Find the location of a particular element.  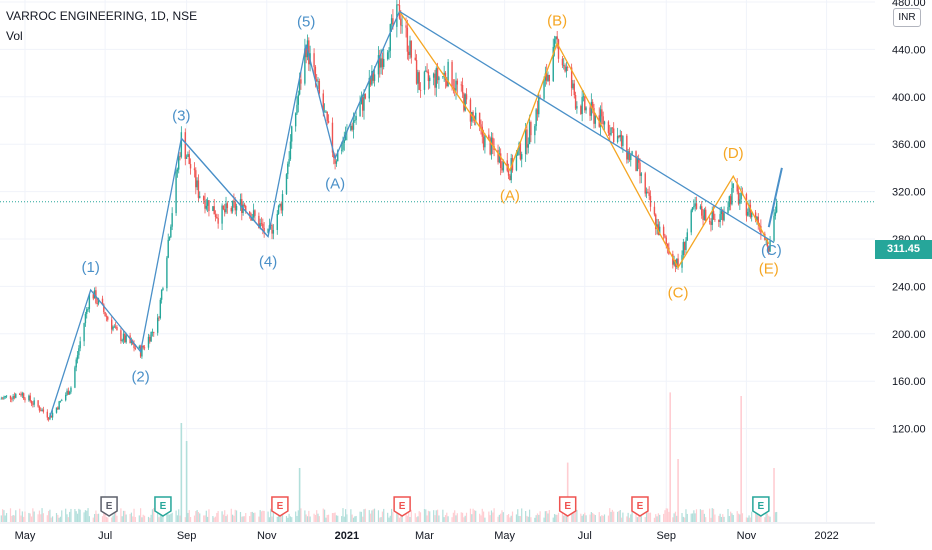

blue-wave-label: (3) is located at coordinates (181, 115).